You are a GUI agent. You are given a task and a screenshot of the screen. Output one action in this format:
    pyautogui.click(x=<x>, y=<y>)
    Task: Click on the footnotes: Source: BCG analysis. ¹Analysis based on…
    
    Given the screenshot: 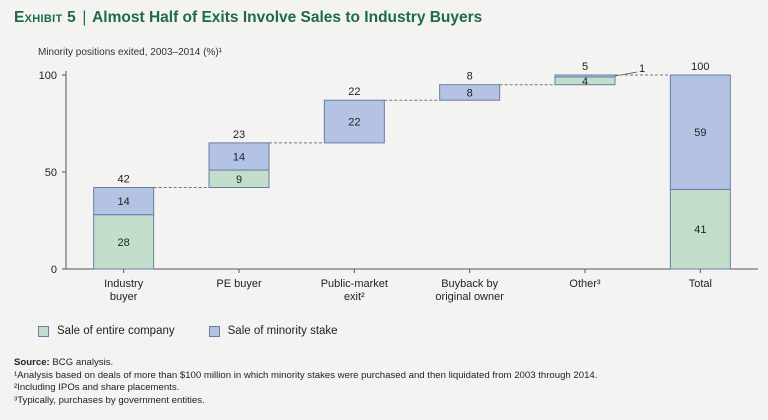 What is the action you would take?
    pyautogui.click(x=305, y=382)
    